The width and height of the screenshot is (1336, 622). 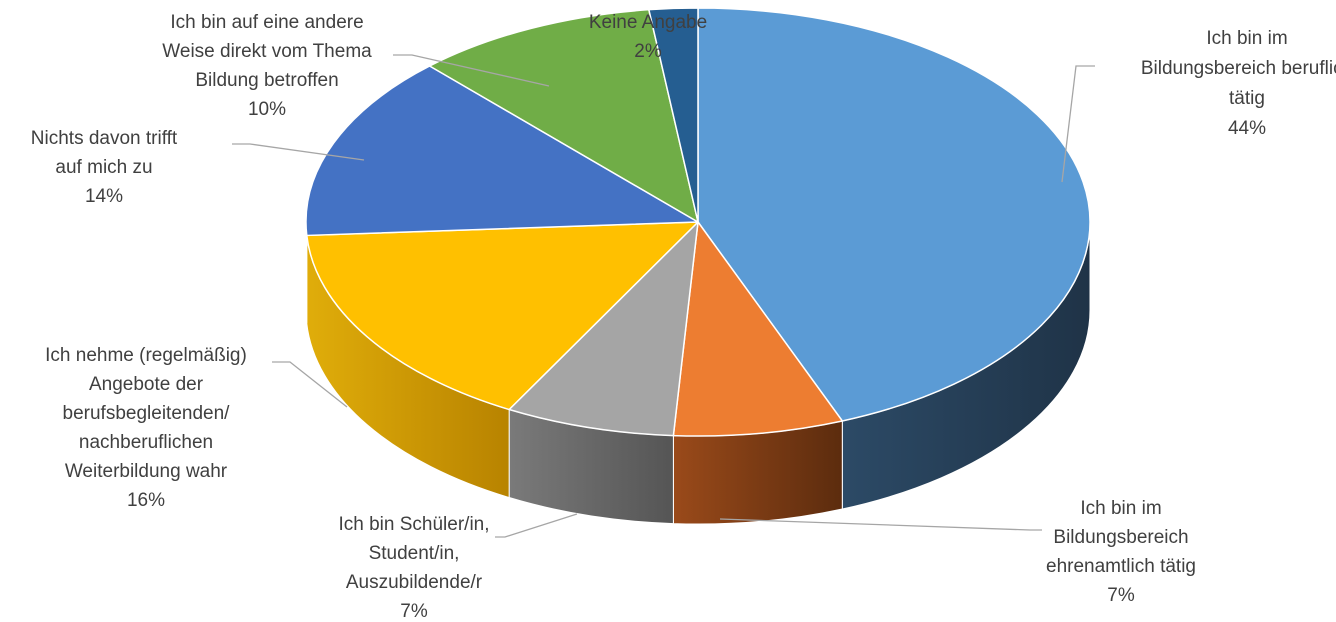 I want to click on slice-label-0: Bildungsbereich beruflich, so click(x=1238, y=68).